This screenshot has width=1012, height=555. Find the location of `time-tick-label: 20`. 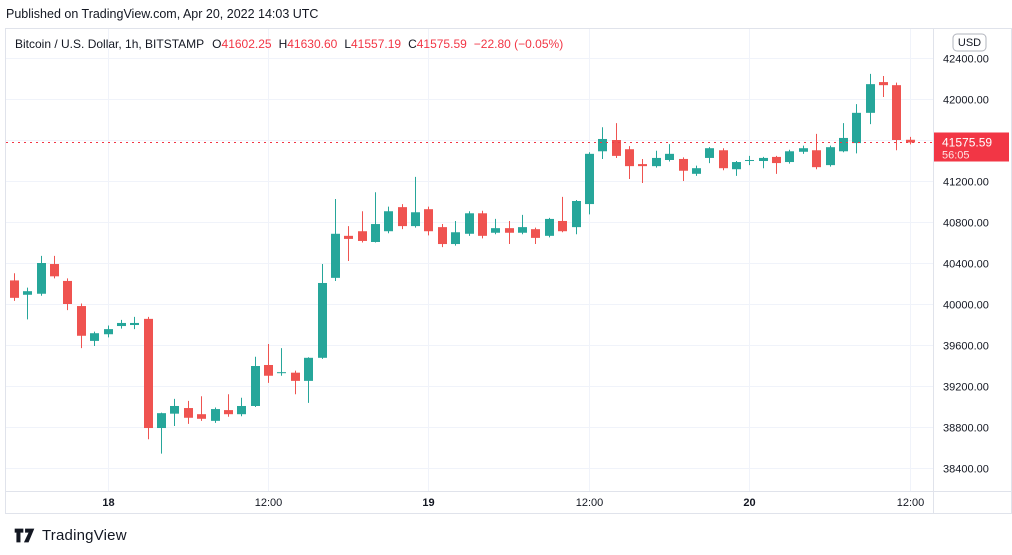

time-tick-label: 20 is located at coordinates (749, 503).